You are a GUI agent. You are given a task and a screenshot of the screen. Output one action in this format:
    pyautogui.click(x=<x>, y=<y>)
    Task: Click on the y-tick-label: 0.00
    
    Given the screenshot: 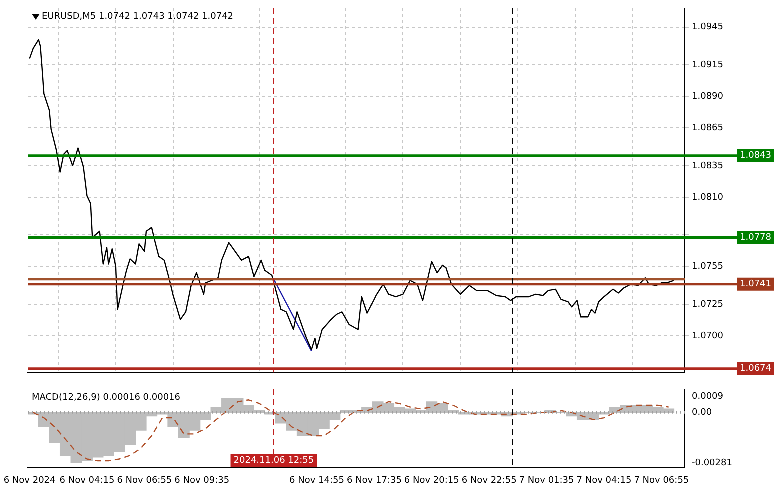 What is the action you would take?
    pyautogui.click(x=702, y=413)
    